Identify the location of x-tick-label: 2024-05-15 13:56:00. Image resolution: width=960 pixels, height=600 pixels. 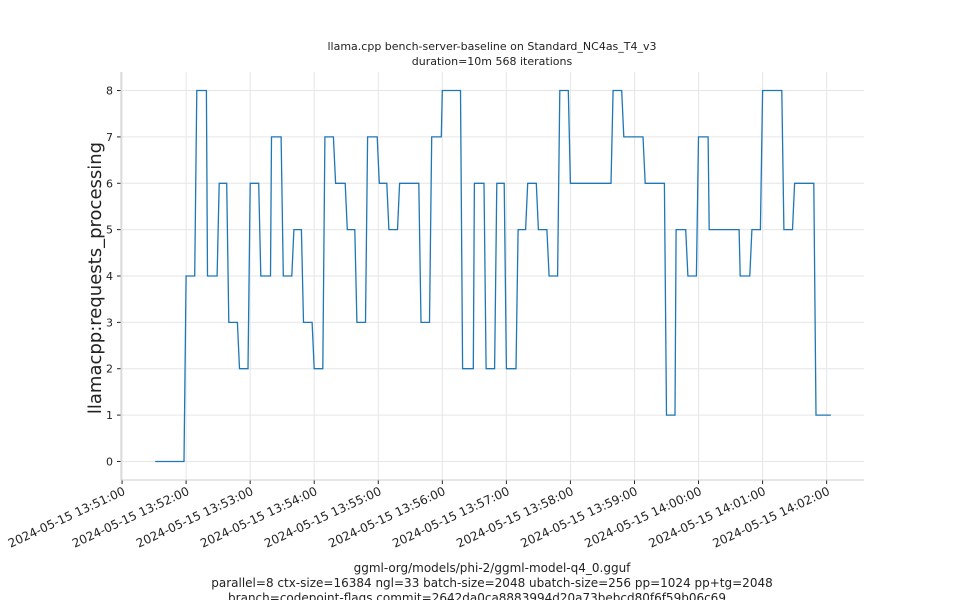
(386, 517).